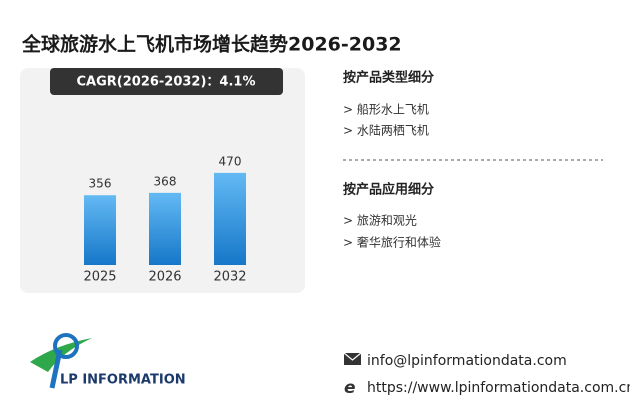 This screenshot has height=415, width=630. I want to click on data-label: 368, so click(165, 181).